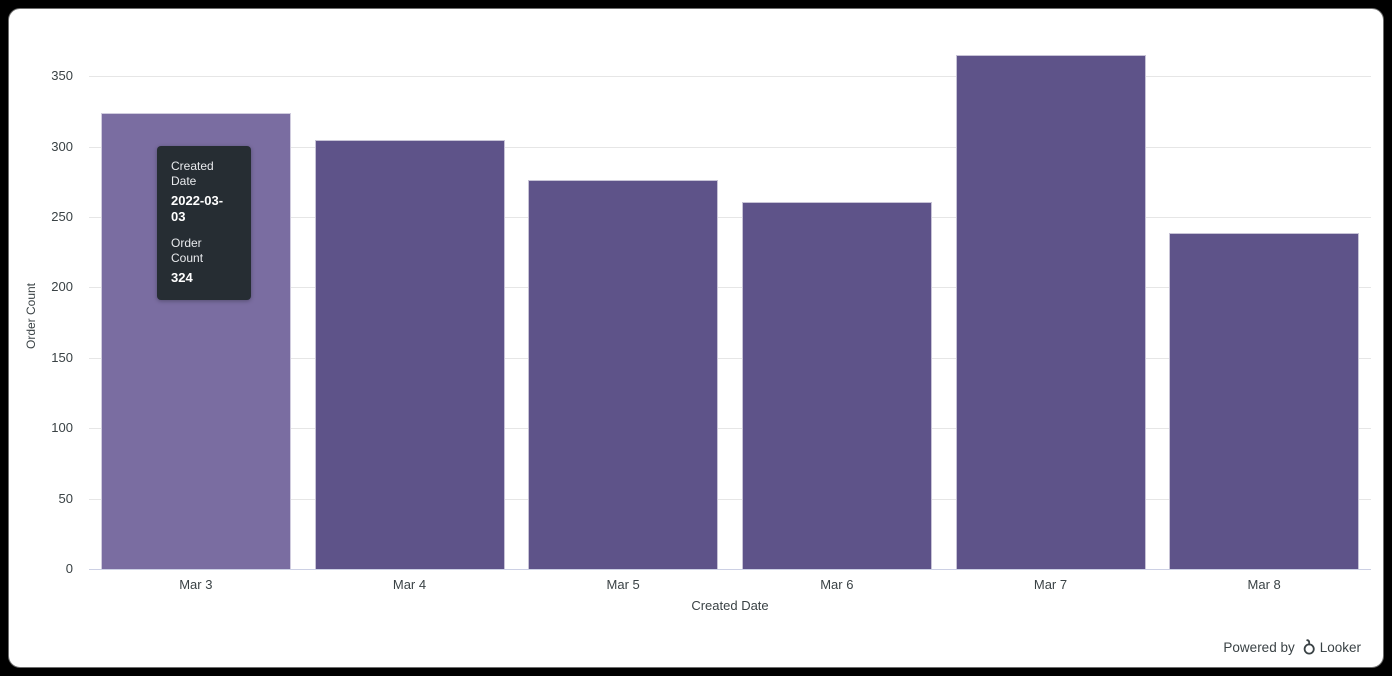 The width and height of the screenshot is (1392, 676). I want to click on x-tick-label-mar-6: Mar 6, so click(837, 584).